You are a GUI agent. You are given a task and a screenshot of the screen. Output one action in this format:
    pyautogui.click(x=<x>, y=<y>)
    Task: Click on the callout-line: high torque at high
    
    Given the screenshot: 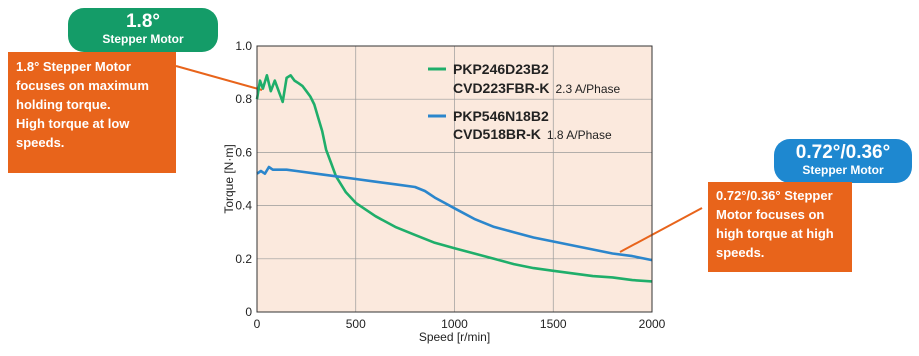 What is the action you would take?
    pyautogui.click(x=775, y=233)
    